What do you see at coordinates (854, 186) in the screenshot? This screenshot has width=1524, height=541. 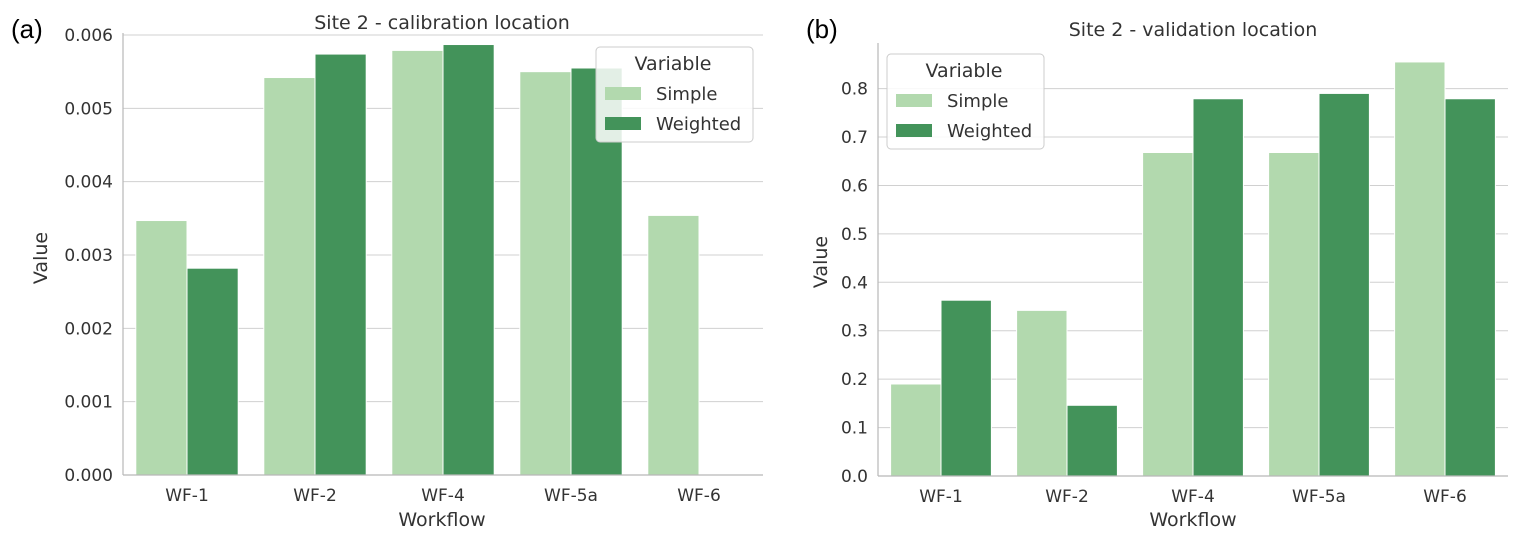 I see `y-tick-label: 0.6` at bounding box center [854, 186].